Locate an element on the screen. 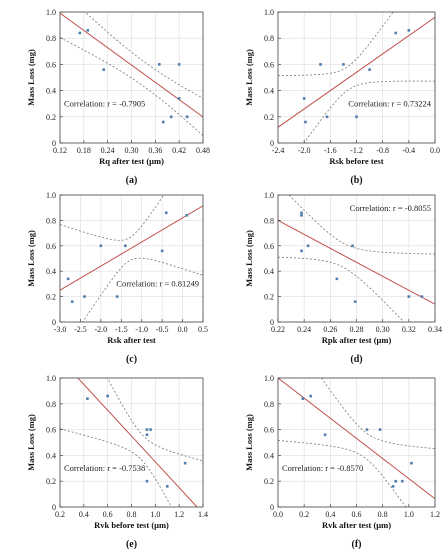 This screenshot has height=550, width=448. panel-label: (b) is located at coordinates (356, 180).